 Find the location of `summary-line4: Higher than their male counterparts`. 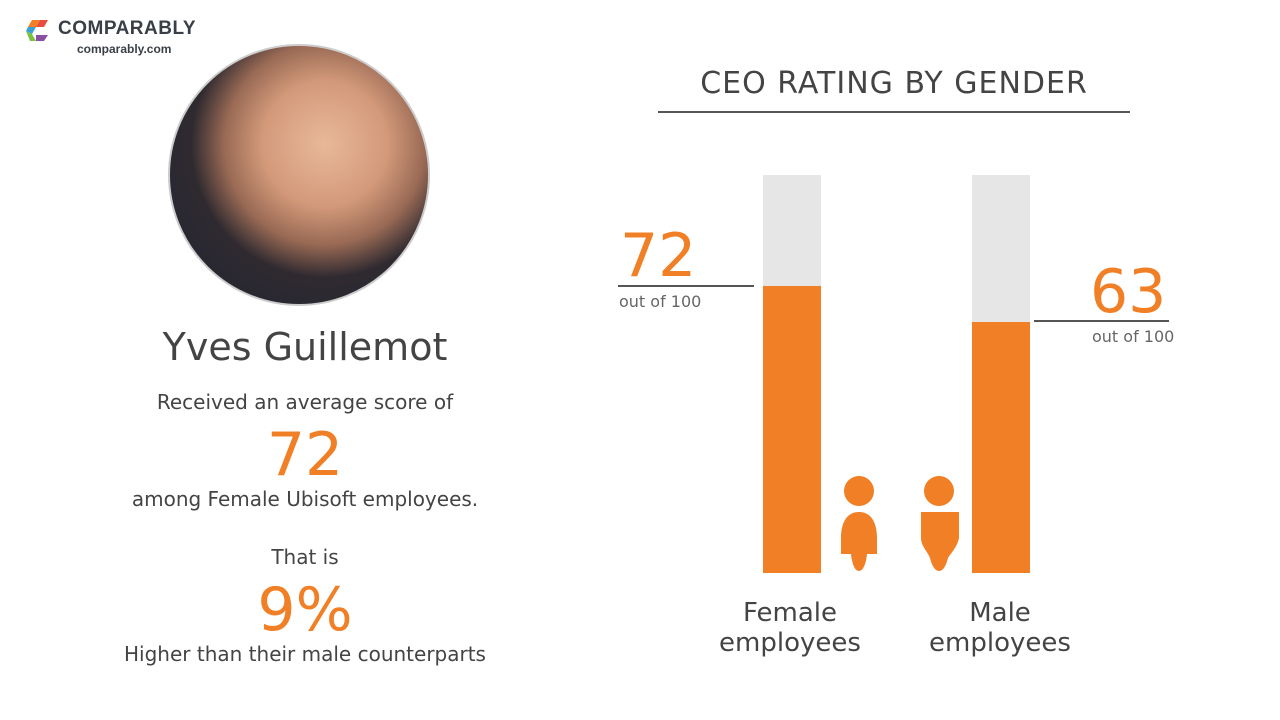

summary-line4: Higher than their male counterparts is located at coordinates (305, 654).